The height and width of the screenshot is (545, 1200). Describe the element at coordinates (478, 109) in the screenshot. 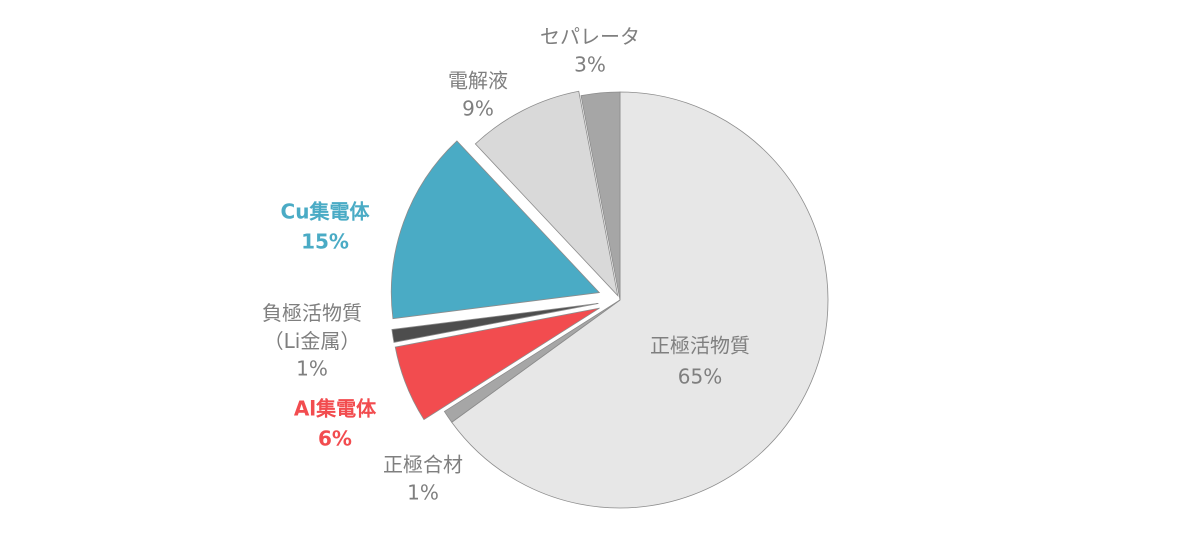

I see `value-label: 9%` at that location.